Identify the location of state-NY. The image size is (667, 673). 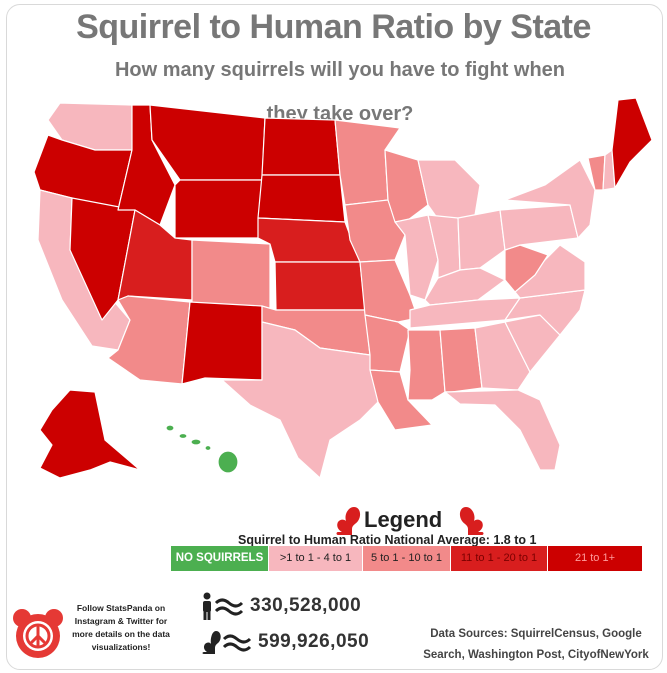
(550, 199).